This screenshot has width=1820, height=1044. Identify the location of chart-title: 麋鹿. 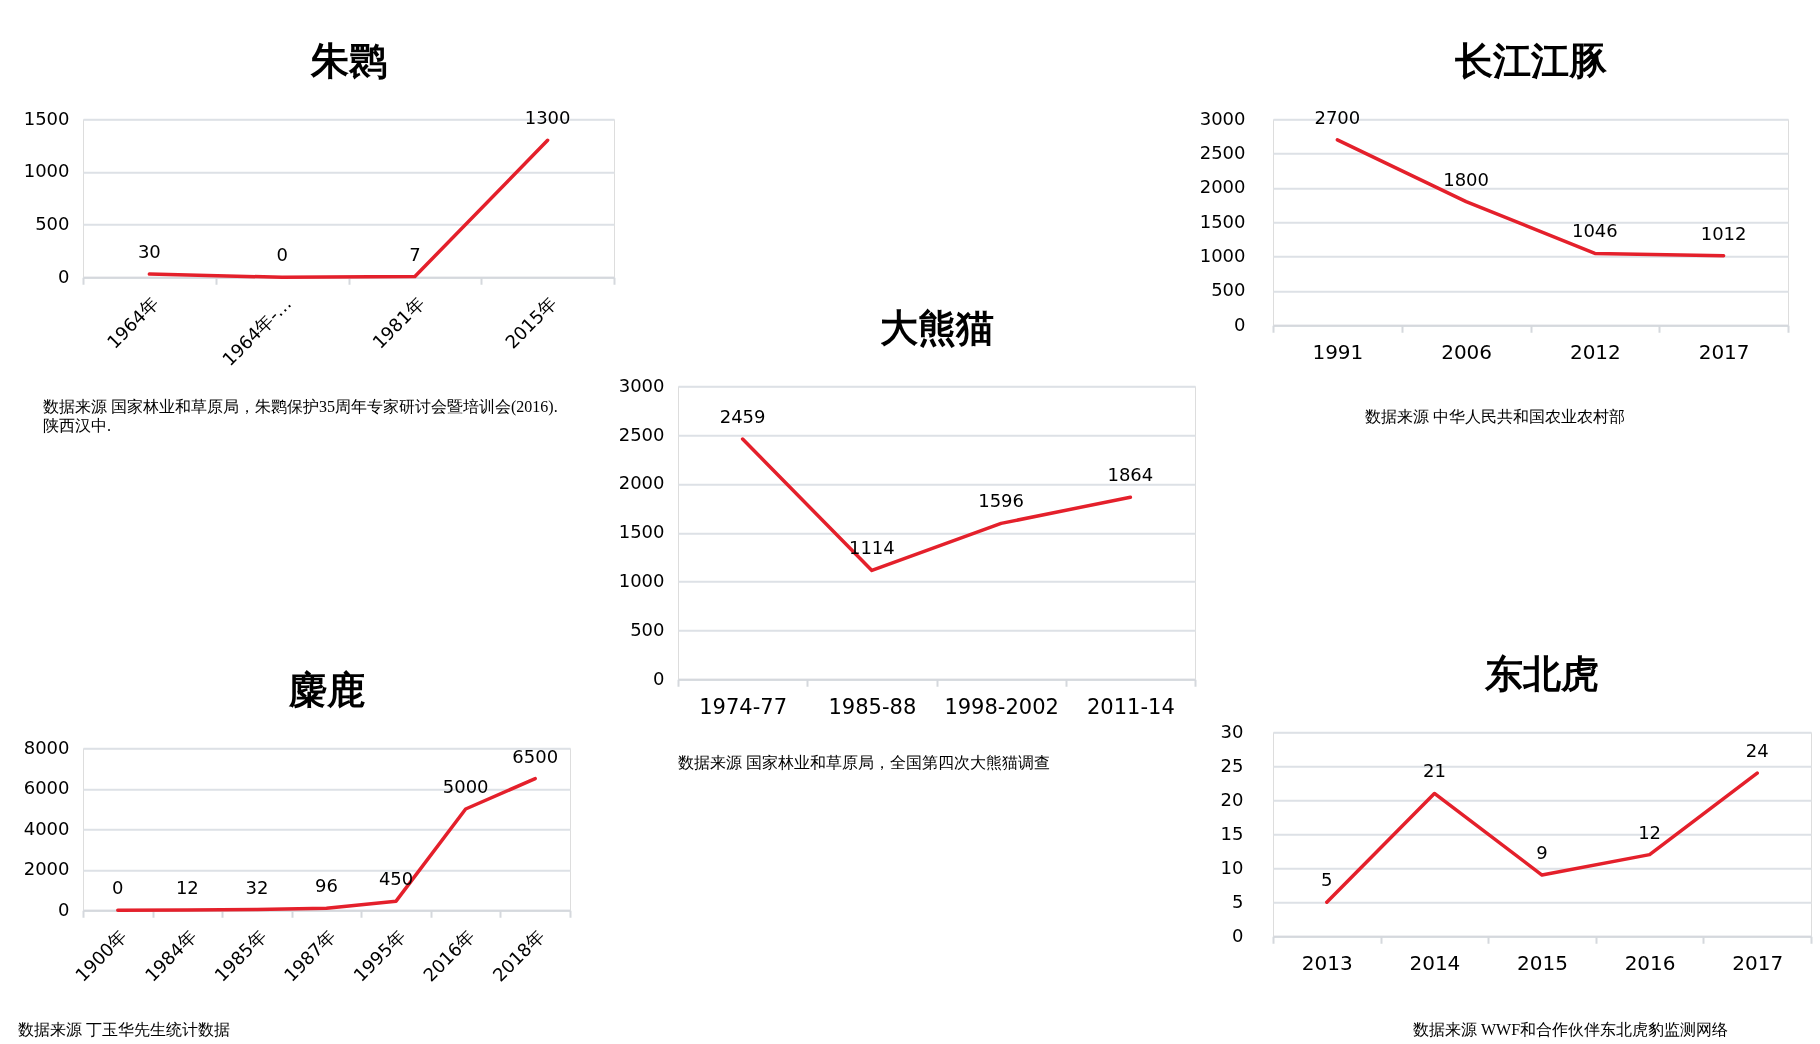
(326, 690).